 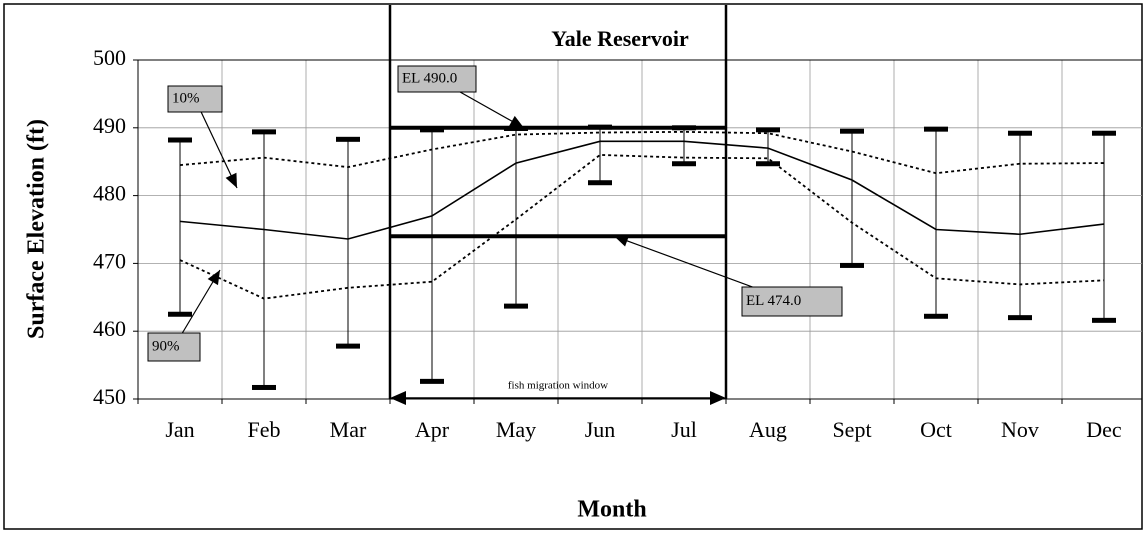 I want to click on x-tick-label: Jul, so click(x=684, y=429).